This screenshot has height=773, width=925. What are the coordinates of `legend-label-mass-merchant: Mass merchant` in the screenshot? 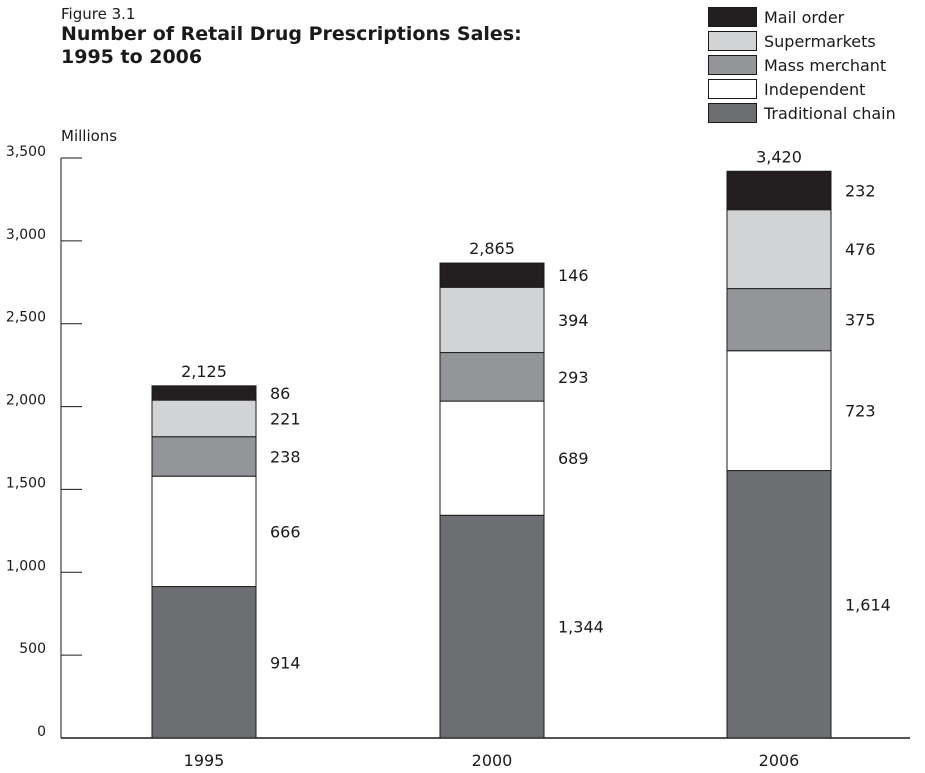 It's located at (825, 65).